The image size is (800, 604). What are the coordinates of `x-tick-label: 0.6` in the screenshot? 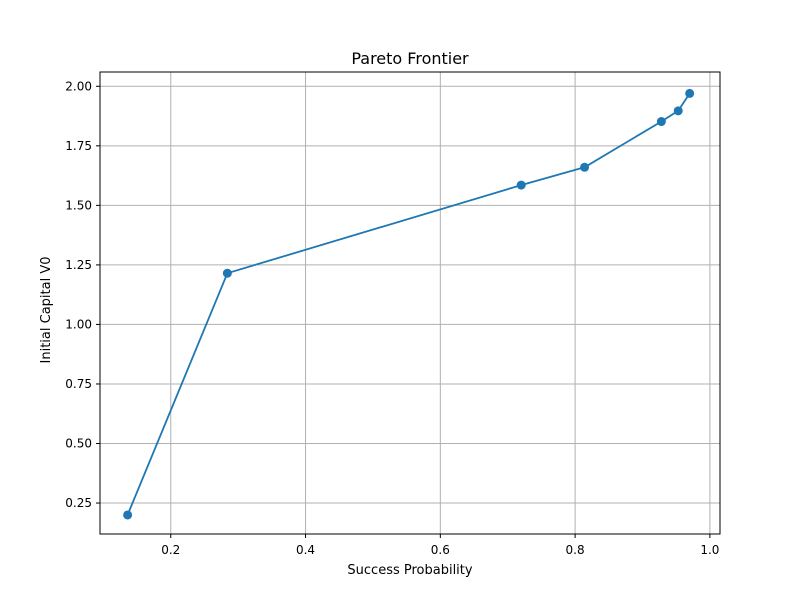 It's located at (440, 550).